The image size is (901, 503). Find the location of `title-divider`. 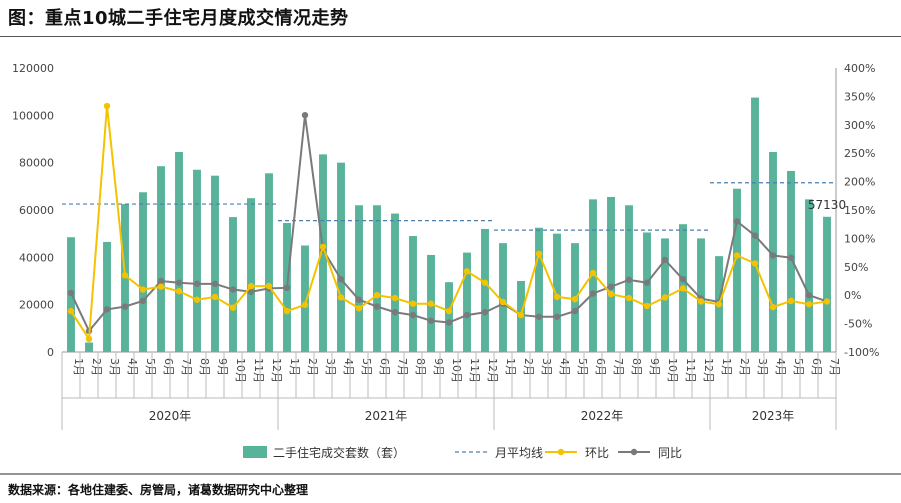

title-divider is located at coordinates (450, 36).